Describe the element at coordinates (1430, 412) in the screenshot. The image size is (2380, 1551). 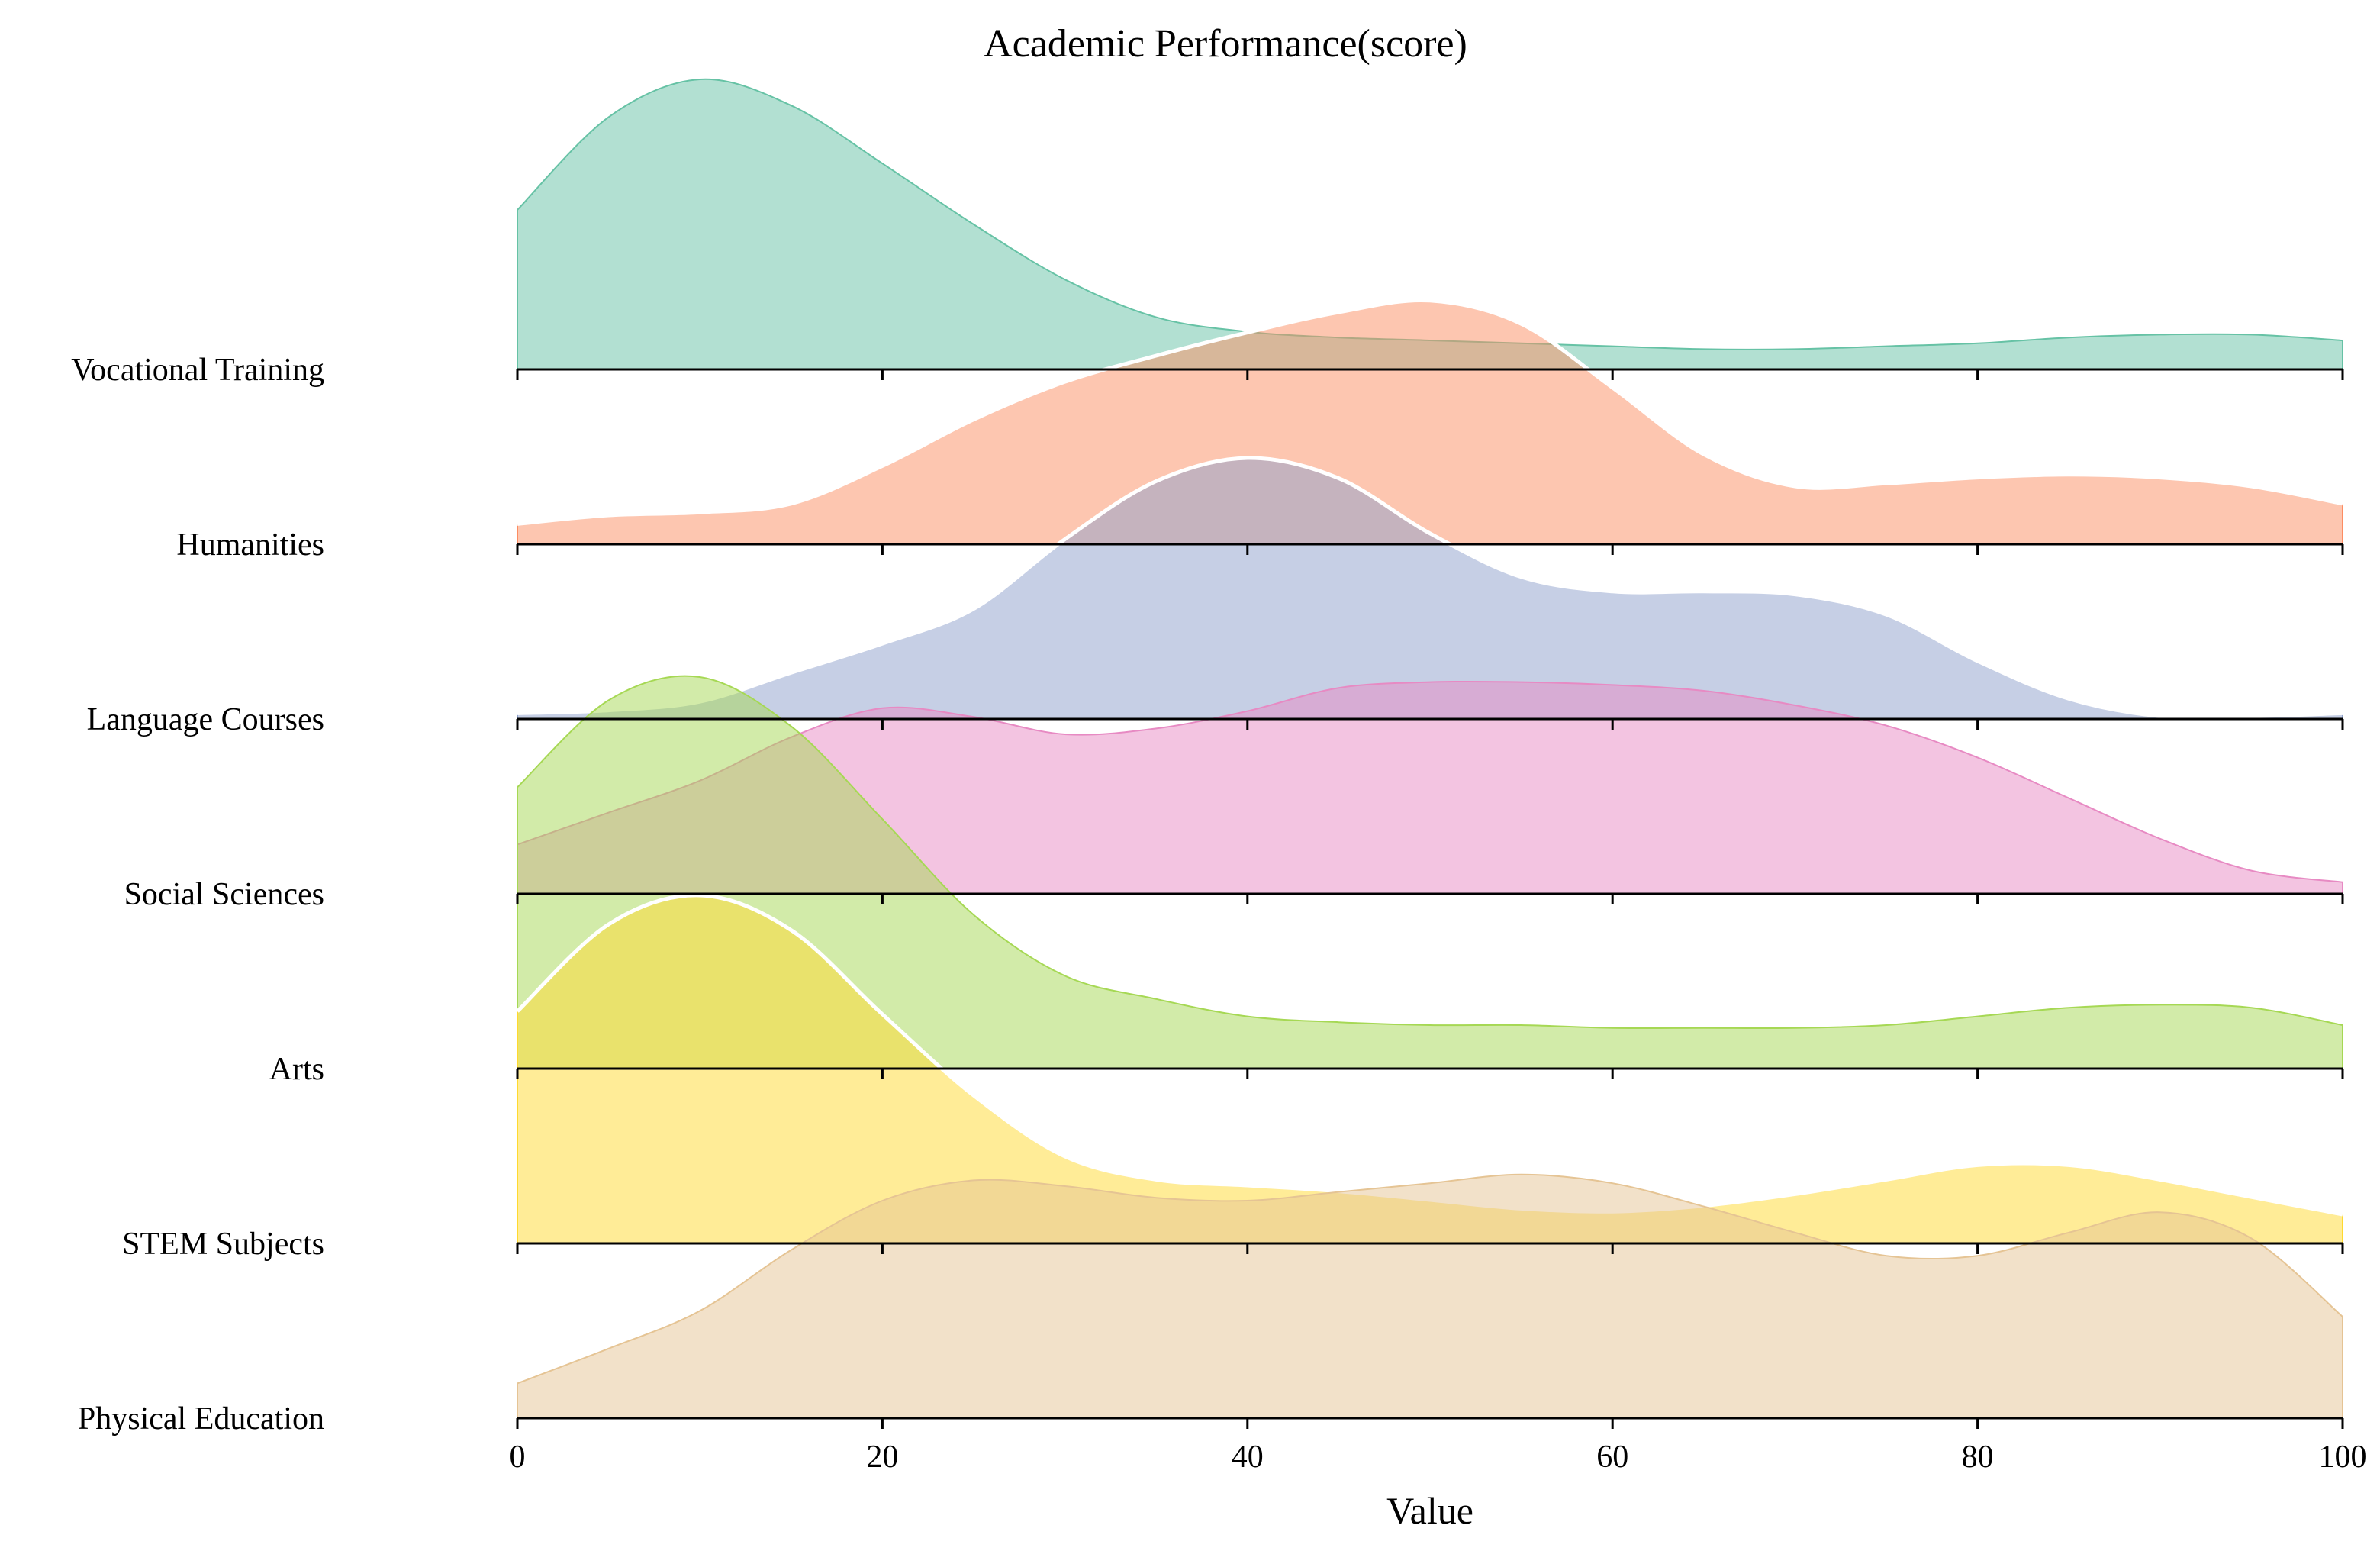
I see `ridge-outline-humanities` at that location.